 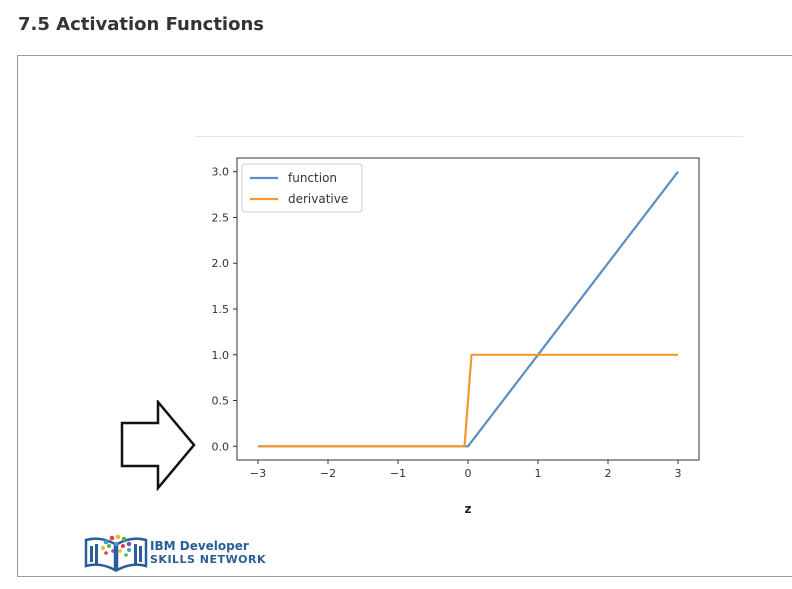 I want to click on y-tick-label: 0.0, so click(x=221, y=446).